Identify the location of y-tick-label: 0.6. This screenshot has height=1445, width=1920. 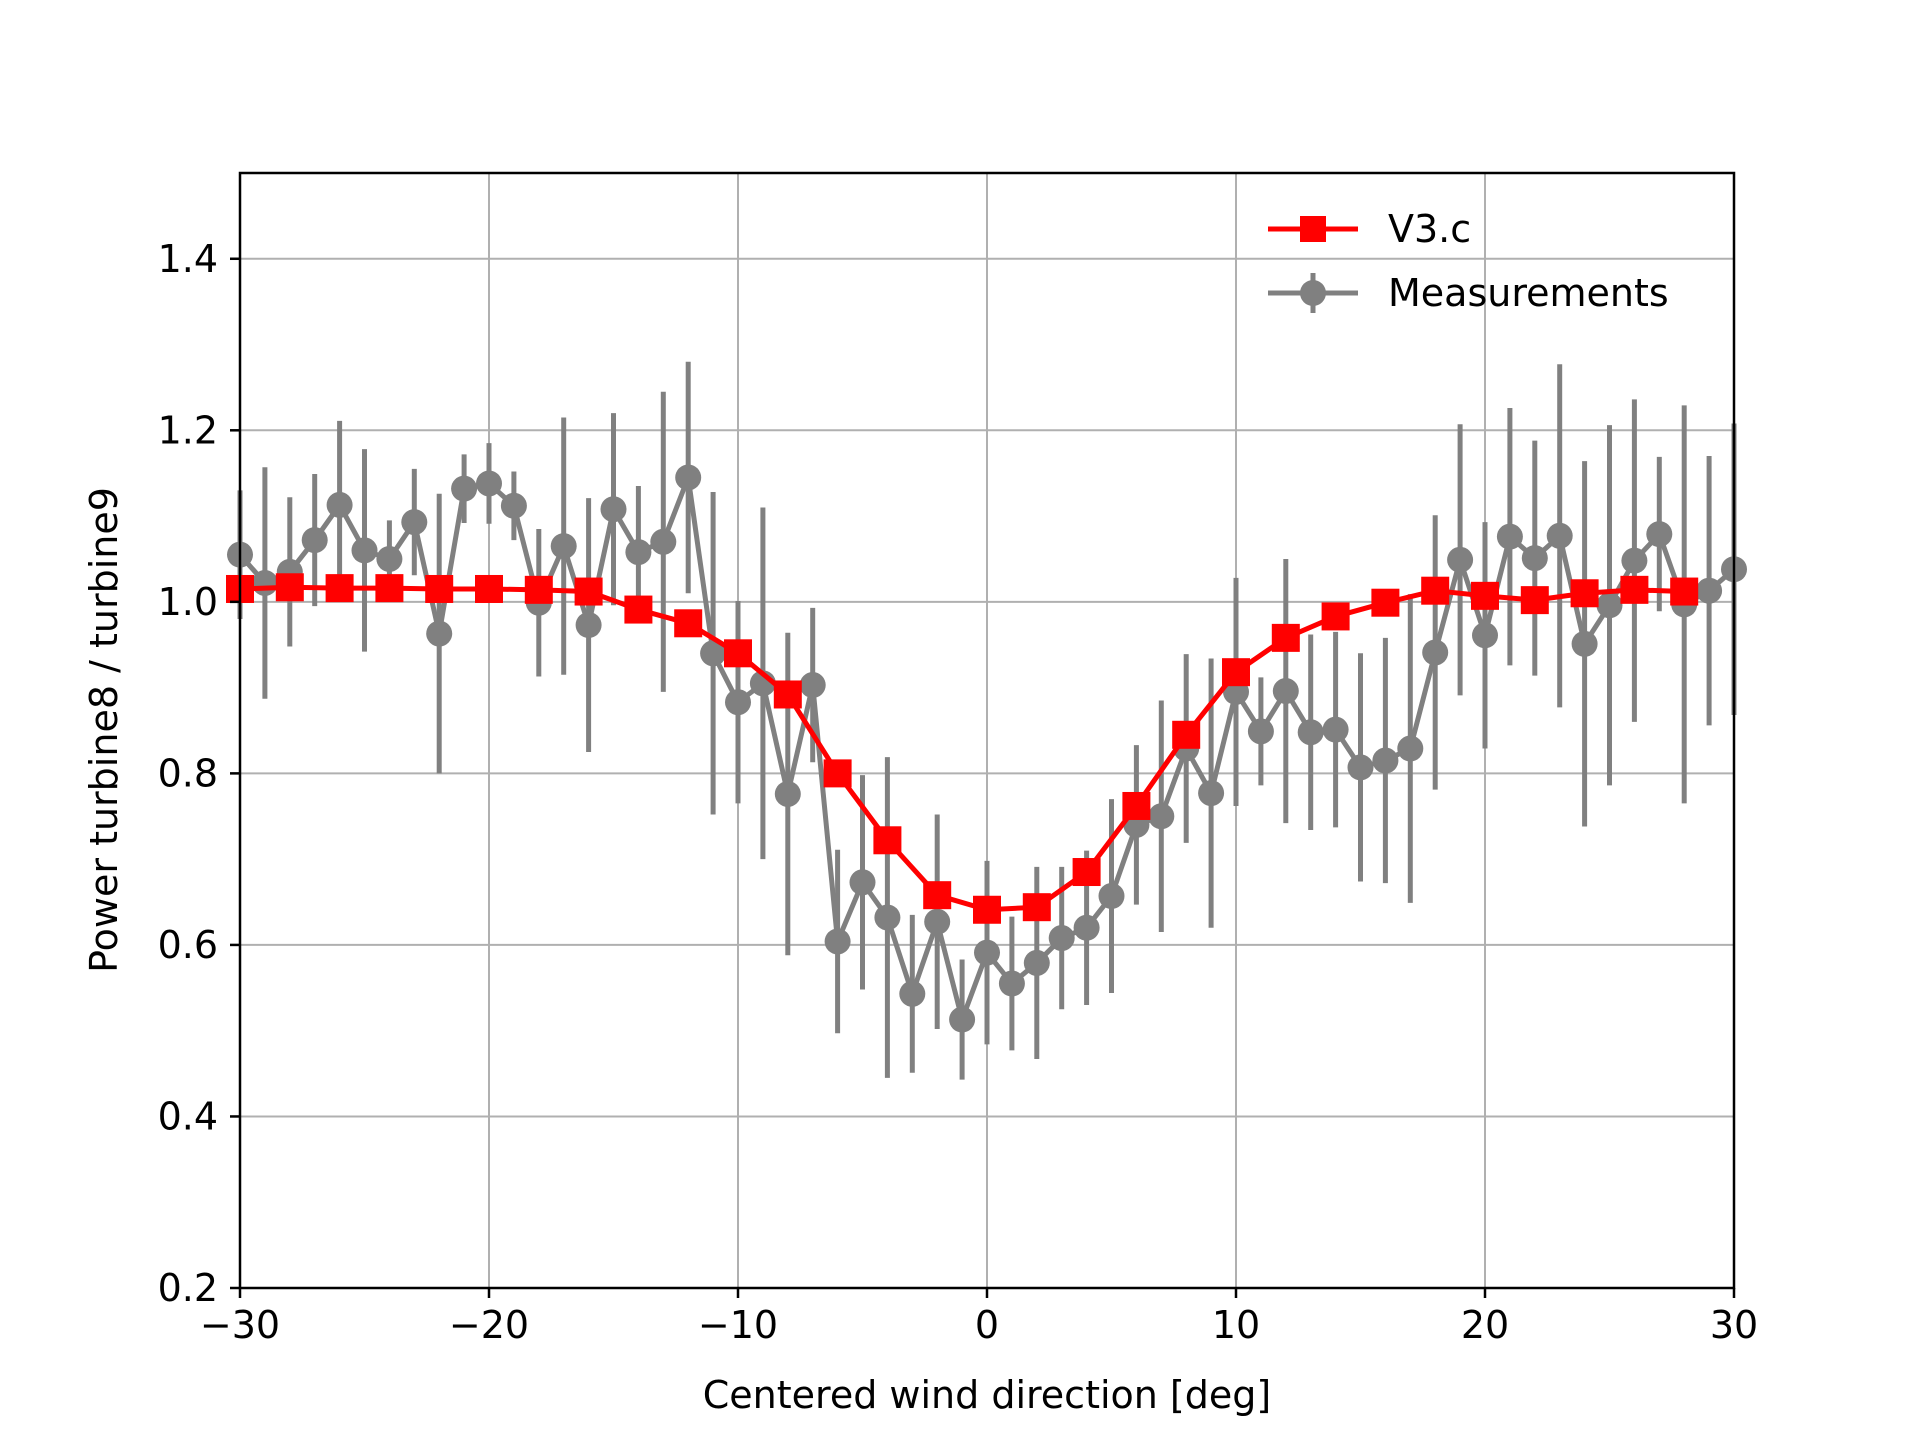
(188, 945).